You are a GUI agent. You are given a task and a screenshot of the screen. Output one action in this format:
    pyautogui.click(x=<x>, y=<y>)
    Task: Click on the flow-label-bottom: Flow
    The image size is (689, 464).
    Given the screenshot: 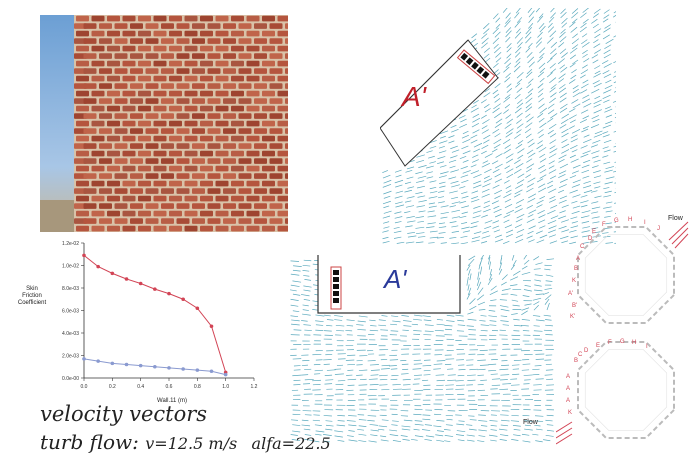 What is the action you would take?
    pyautogui.click(x=530, y=422)
    